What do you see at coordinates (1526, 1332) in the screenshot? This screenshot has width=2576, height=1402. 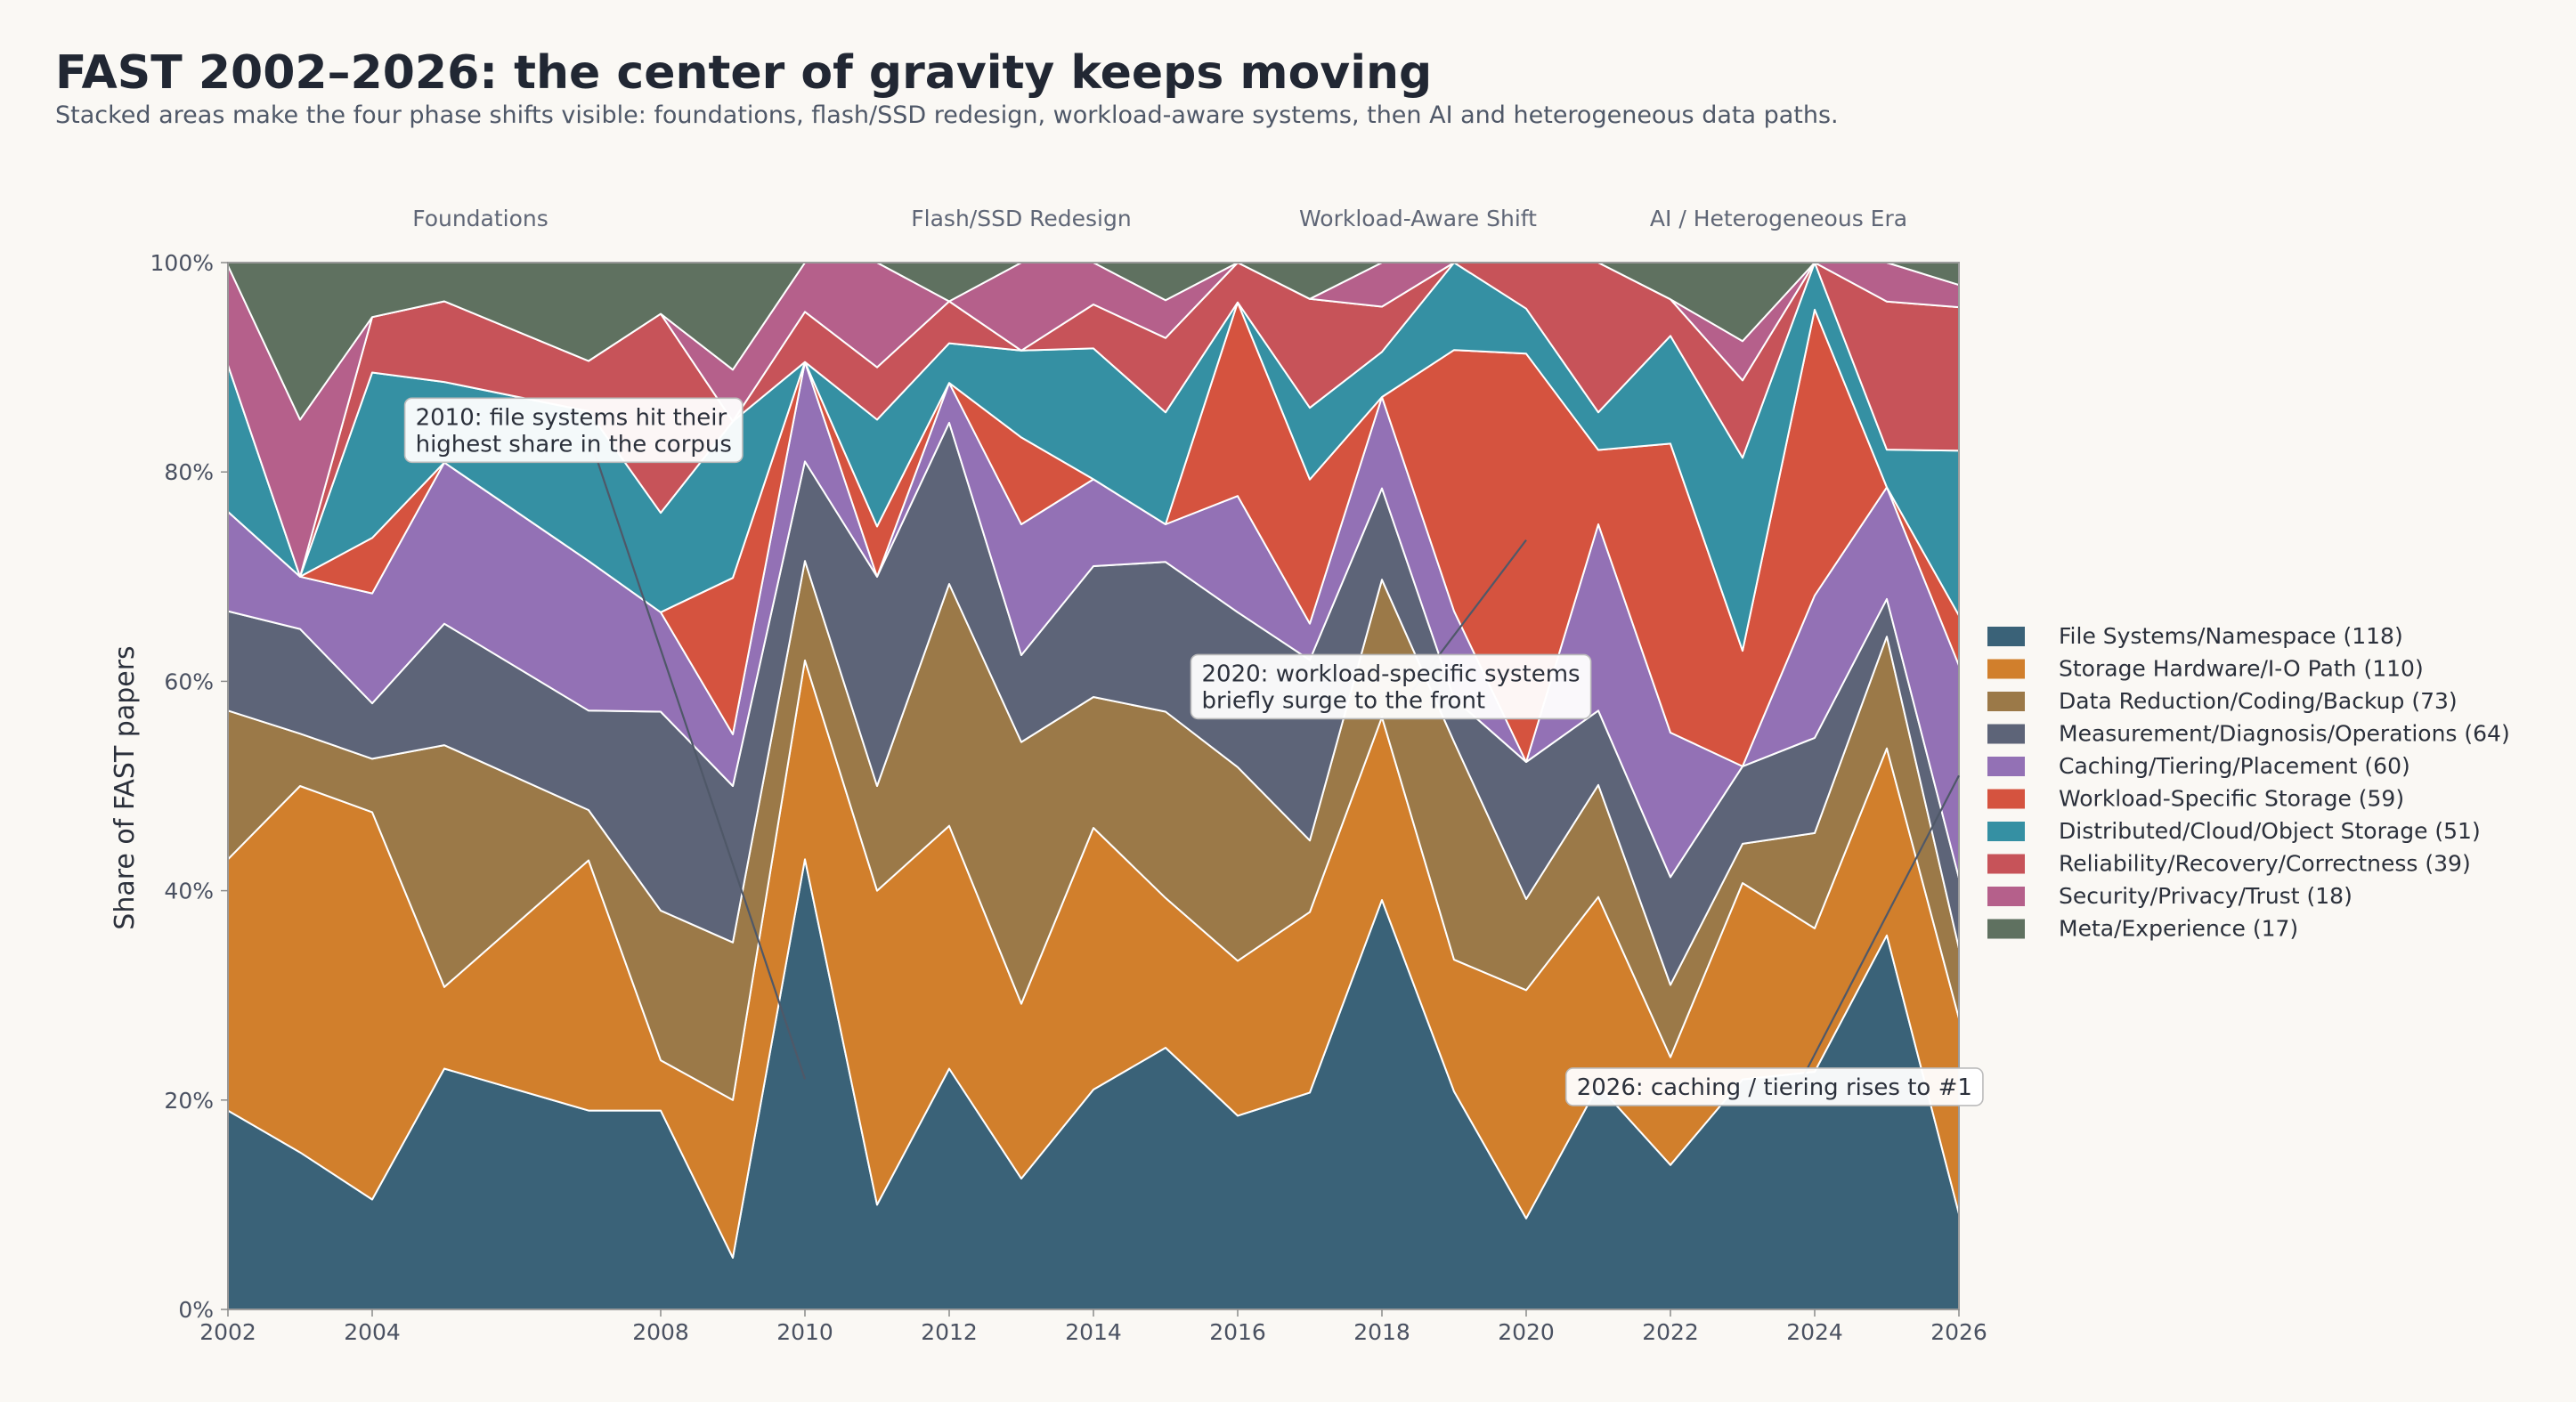 I see `x-tick-label: 2020` at bounding box center [1526, 1332].